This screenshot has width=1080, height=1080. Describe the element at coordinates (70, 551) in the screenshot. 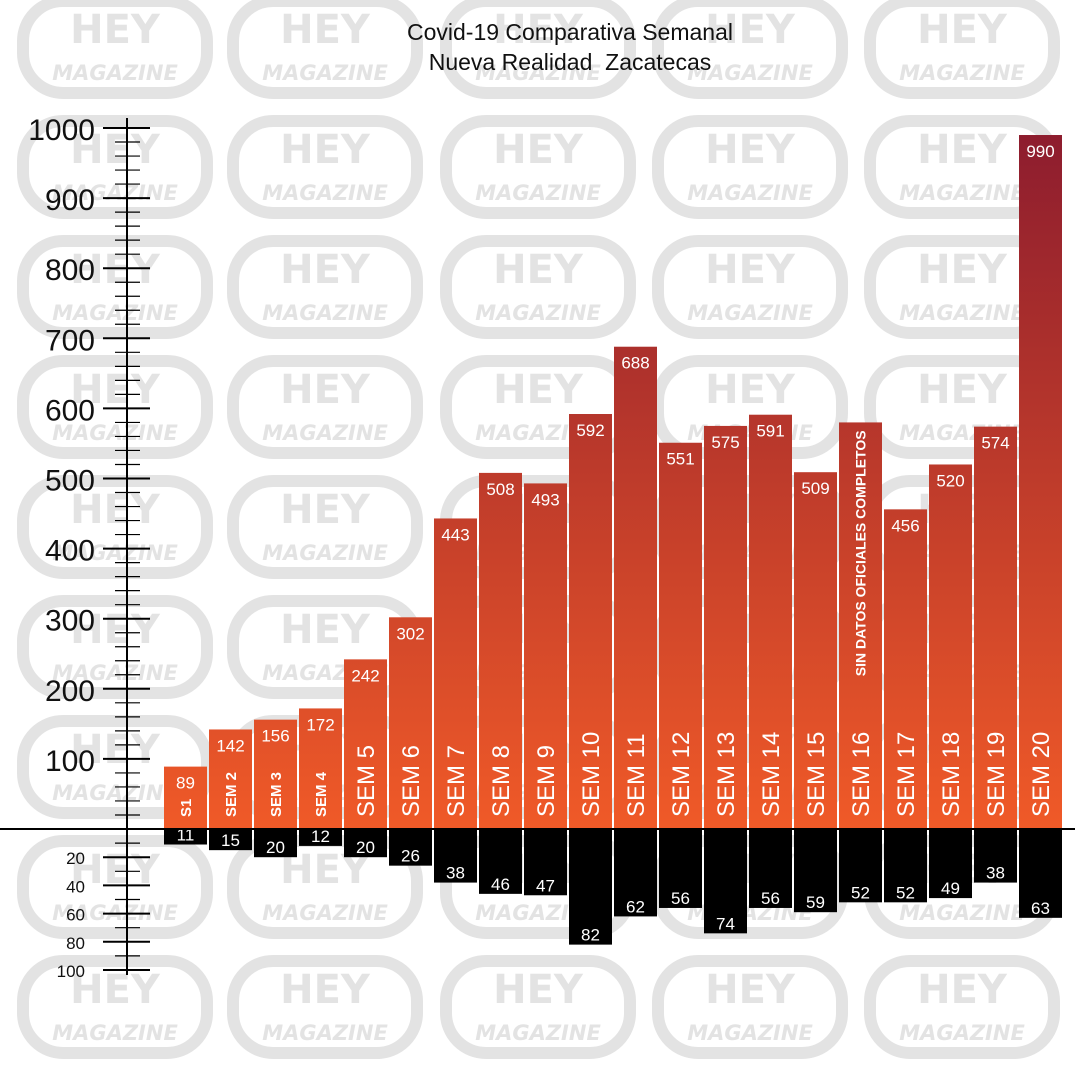

I see `y-tick-label: 400` at that location.